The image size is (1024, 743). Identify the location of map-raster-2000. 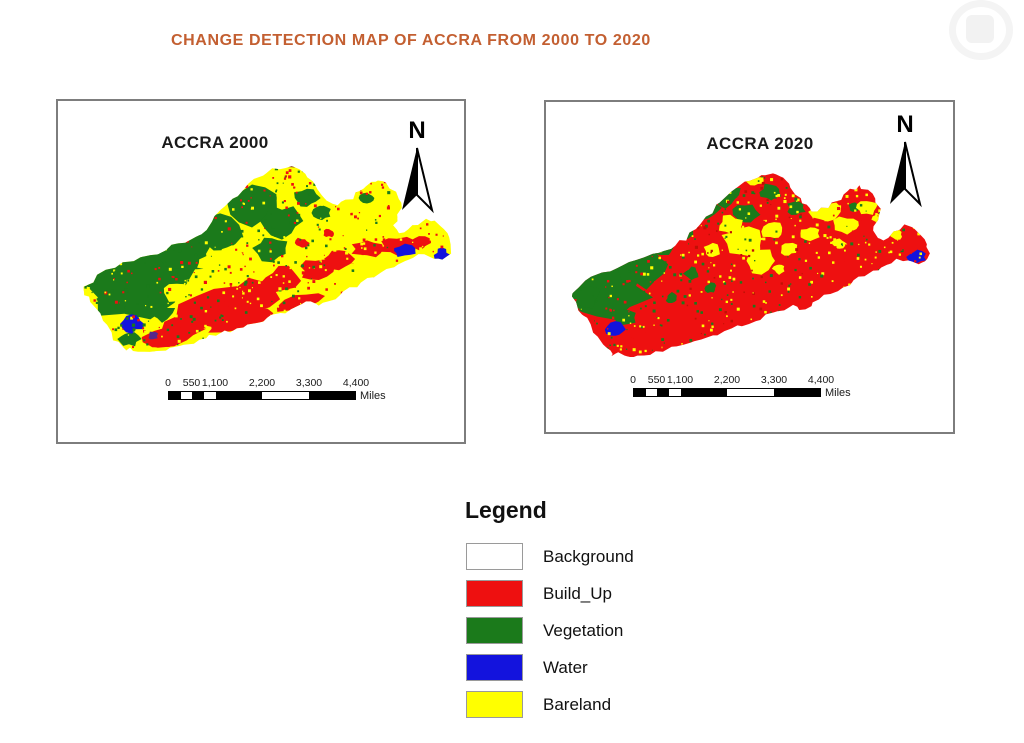
(267, 259).